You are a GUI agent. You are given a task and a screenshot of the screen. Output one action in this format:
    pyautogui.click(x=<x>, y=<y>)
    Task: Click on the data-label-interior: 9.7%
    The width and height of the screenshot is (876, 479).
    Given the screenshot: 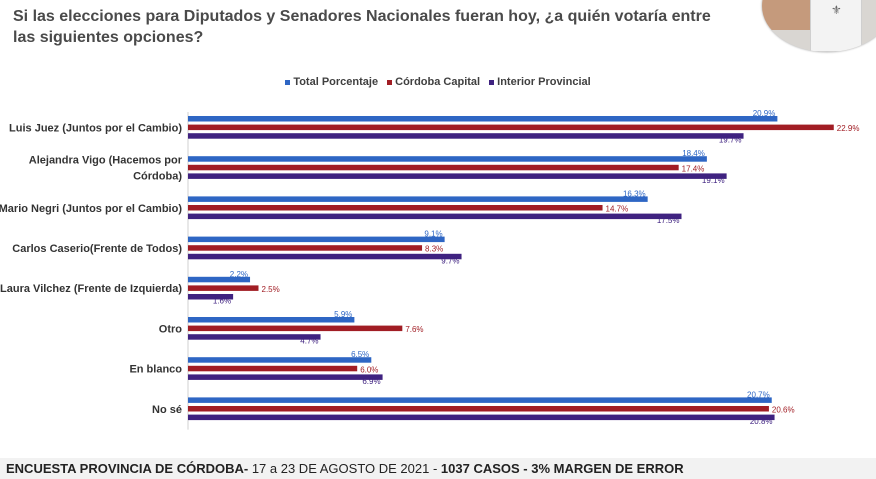 What is the action you would take?
    pyautogui.click(x=450, y=260)
    